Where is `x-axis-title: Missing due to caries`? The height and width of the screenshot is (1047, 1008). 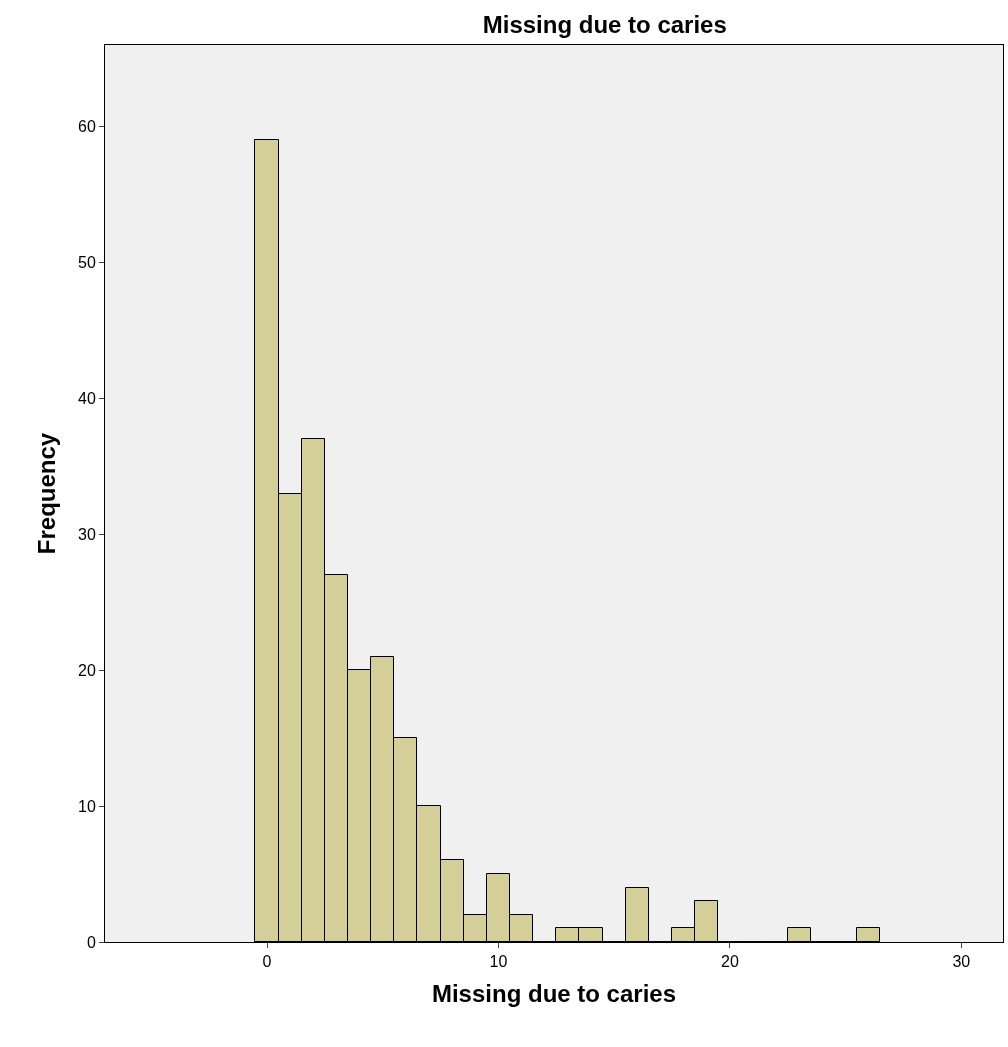
x-axis-title: Missing due to caries is located at coordinates (554, 993).